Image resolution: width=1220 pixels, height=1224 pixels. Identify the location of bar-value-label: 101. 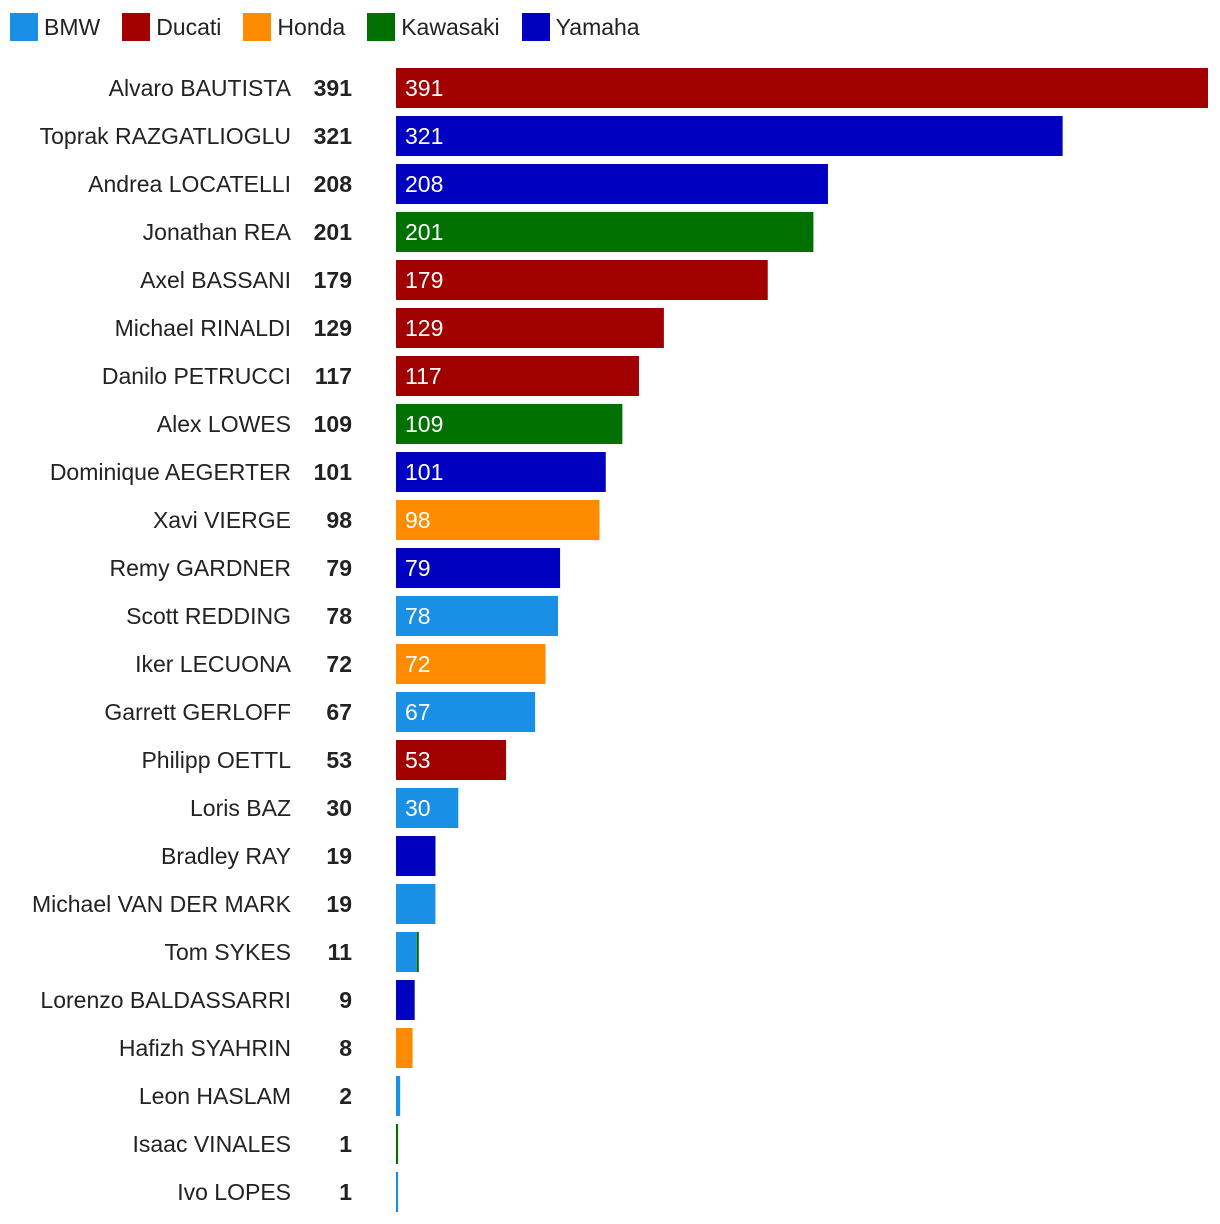
(424, 472).